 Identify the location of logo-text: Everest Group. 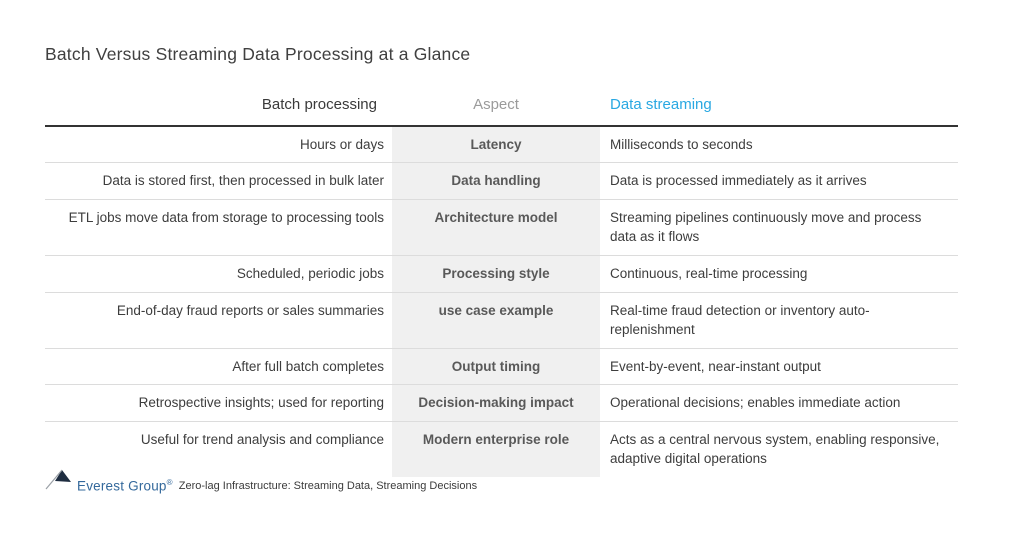
(122, 485).